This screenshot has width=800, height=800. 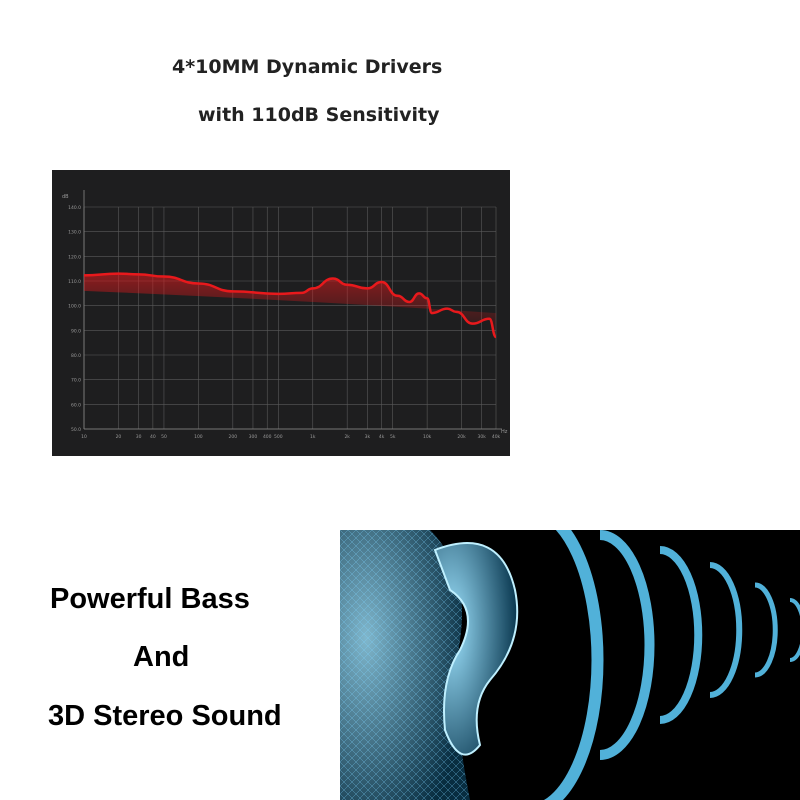 What do you see at coordinates (368, 437) in the screenshot?
I see `x-tick-label: 3k` at bounding box center [368, 437].